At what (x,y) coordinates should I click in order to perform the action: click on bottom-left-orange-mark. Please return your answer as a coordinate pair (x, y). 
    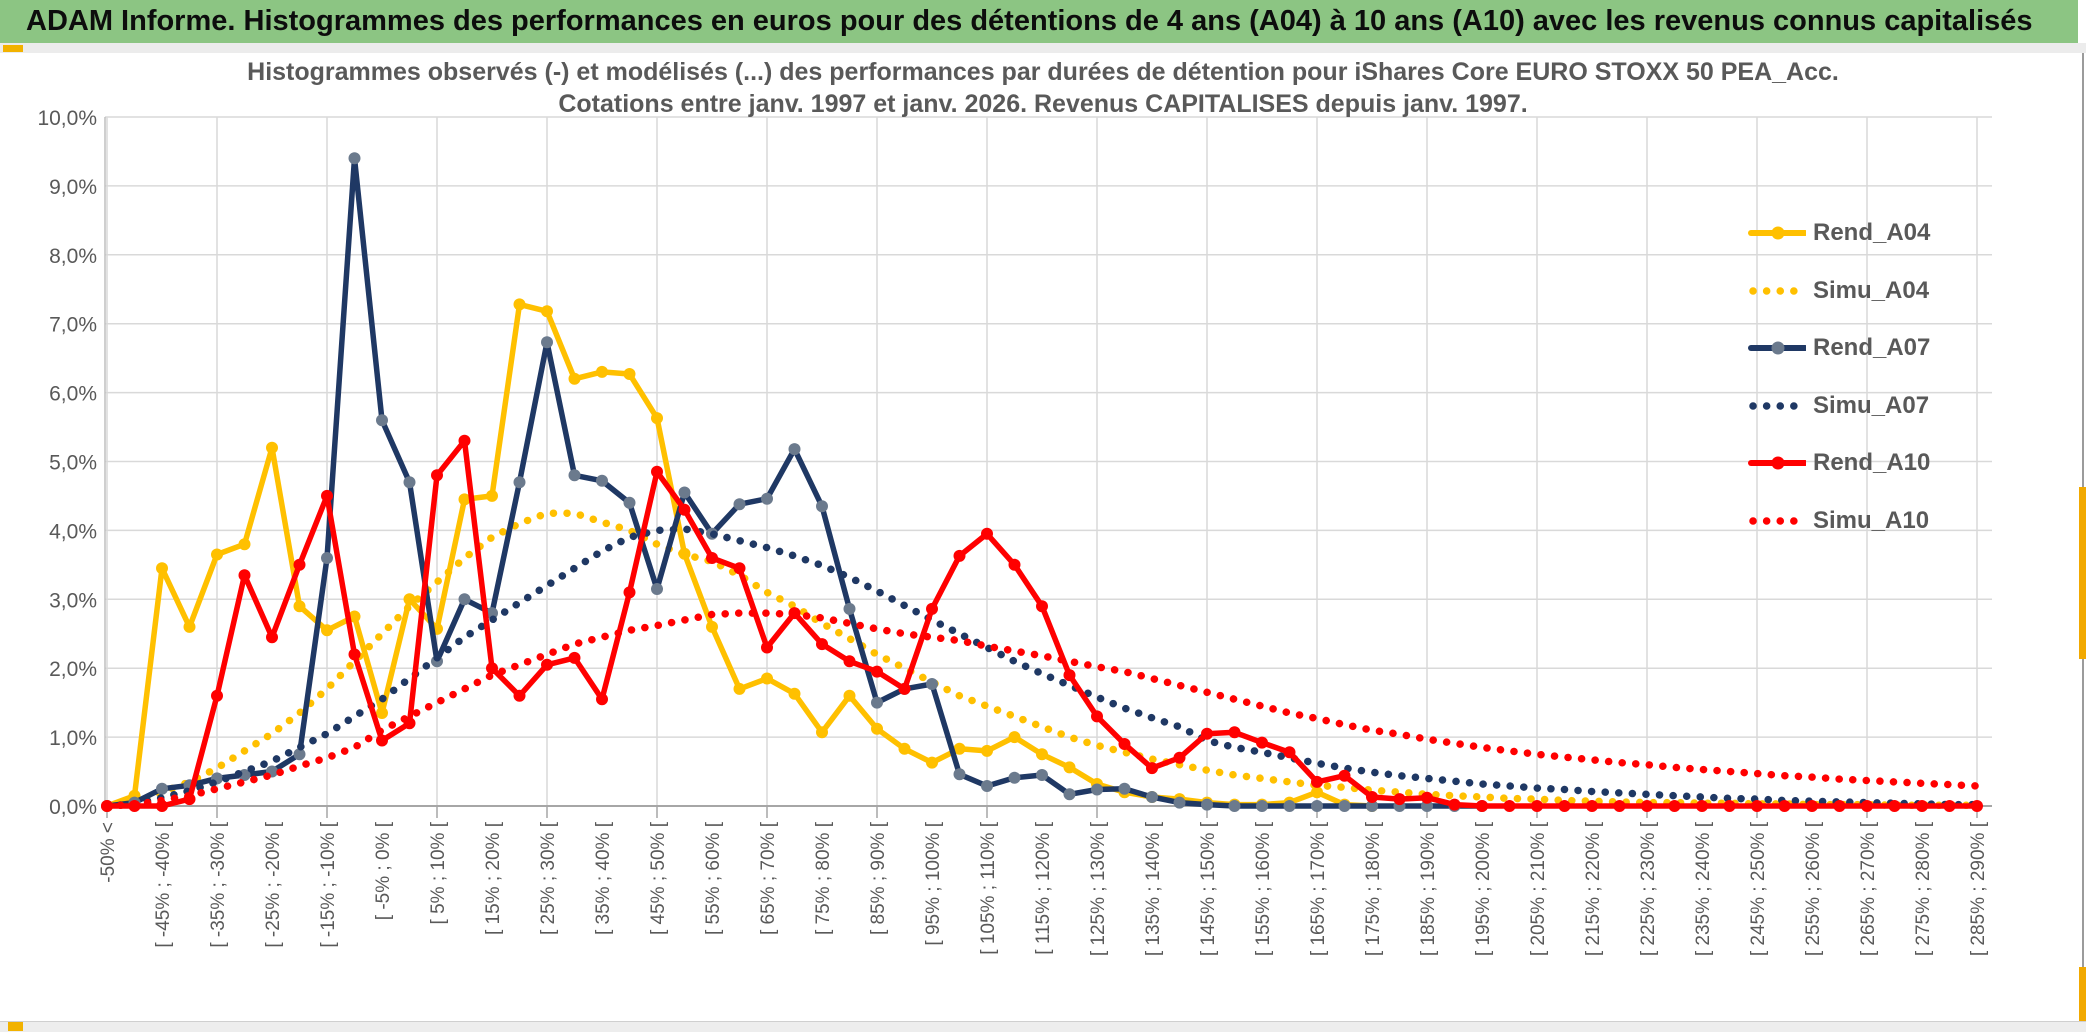
    Looking at the image, I should click on (15, 1026).